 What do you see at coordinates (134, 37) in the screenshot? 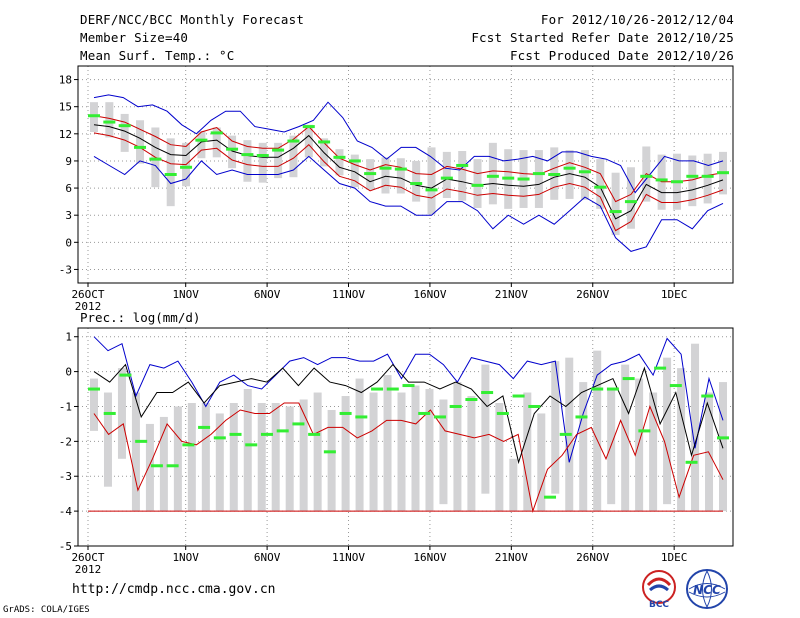
I see `member-size-label: Member Size=40` at bounding box center [134, 37].